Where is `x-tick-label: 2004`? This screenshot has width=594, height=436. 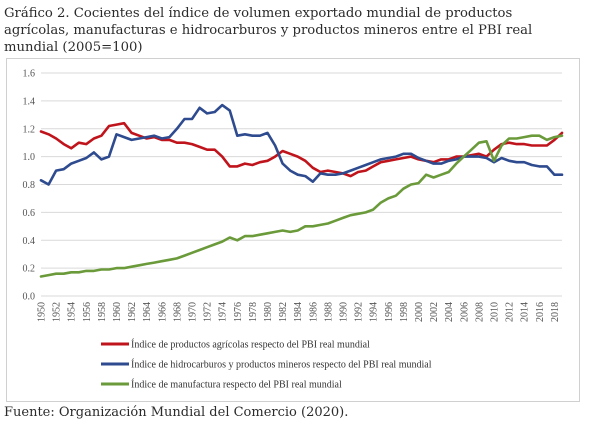 x-tick-label: 2004 is located at coordinates (449, 312).